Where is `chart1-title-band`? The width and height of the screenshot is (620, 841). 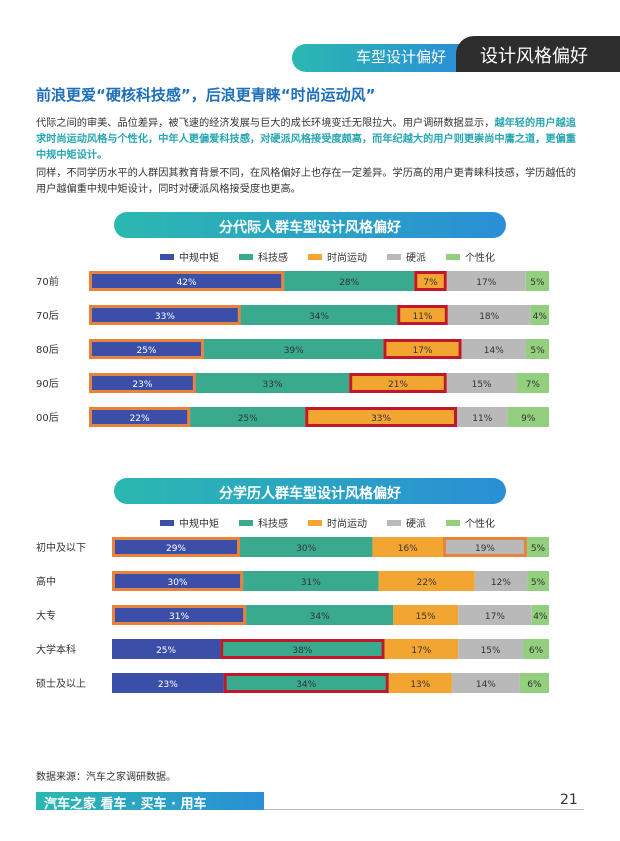
chart1-title-band is located at coordinates (310, 225).